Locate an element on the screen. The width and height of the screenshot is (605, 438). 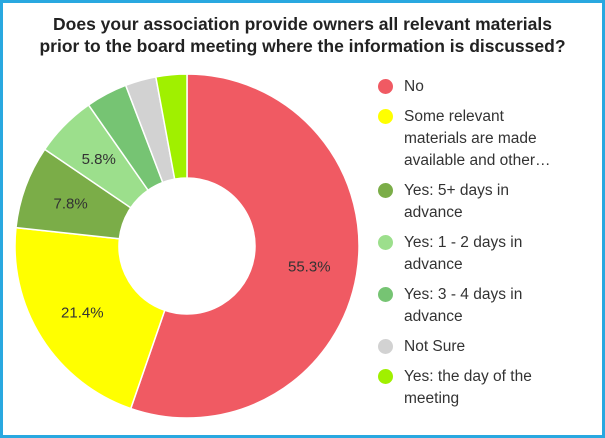
legend-label: Yes: 1 - 2 days in advance is located at coordinates (499, 254).